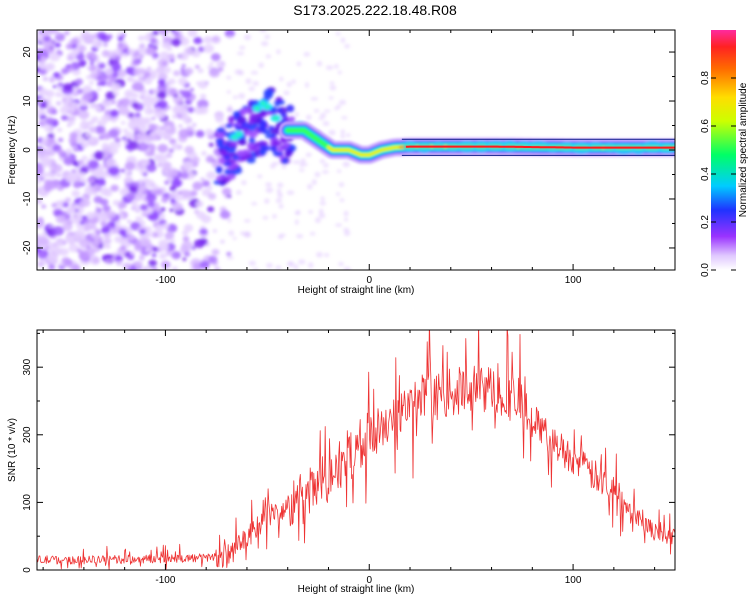 The height and width of the screenshot is (600, 750). What do you see at coordinates (476, 142) in the screenshot?
I see `spectrogram-ridge` at bounding box center [476, 142].